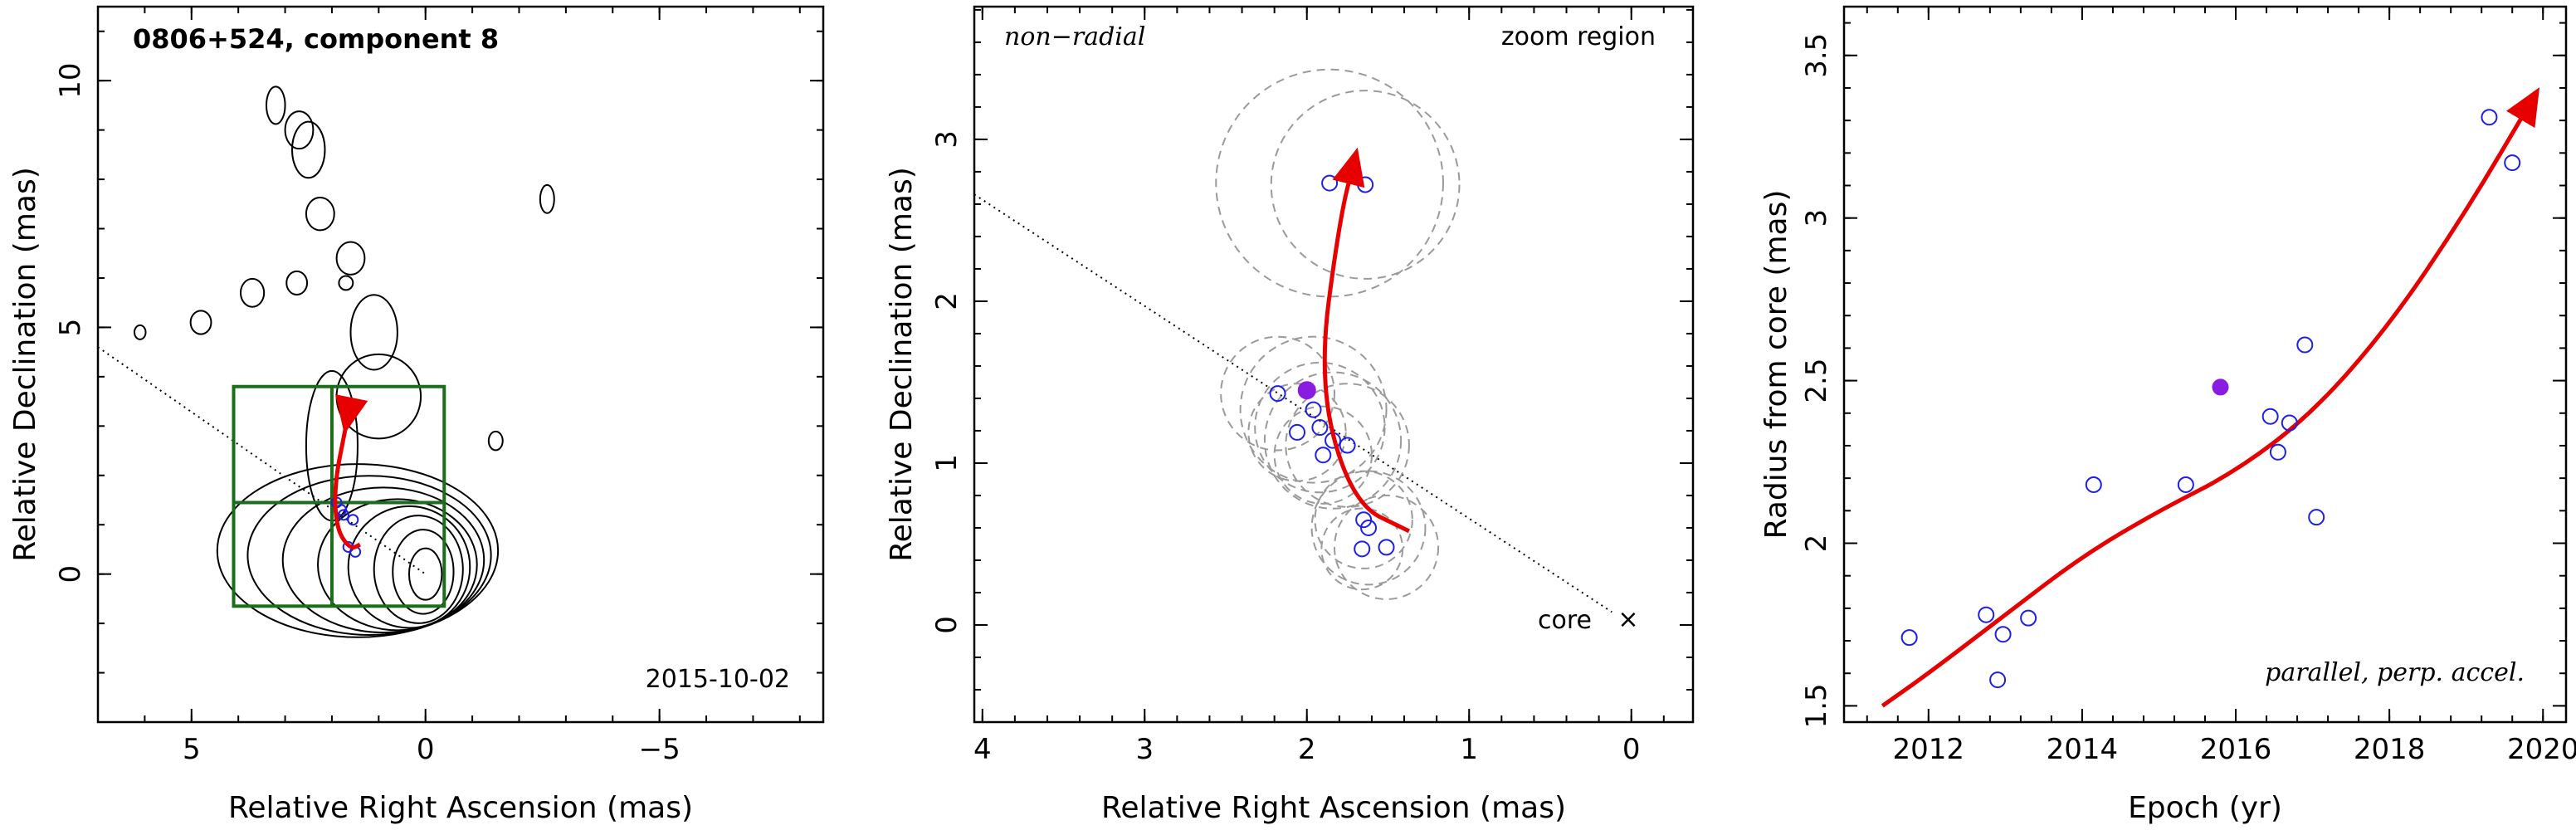 The image size is (2576, 830). Describe the element at coordinates (902, 364) in the screenshot. I see `middle-y-axis-label: Relative Declination (mas)` at that location.